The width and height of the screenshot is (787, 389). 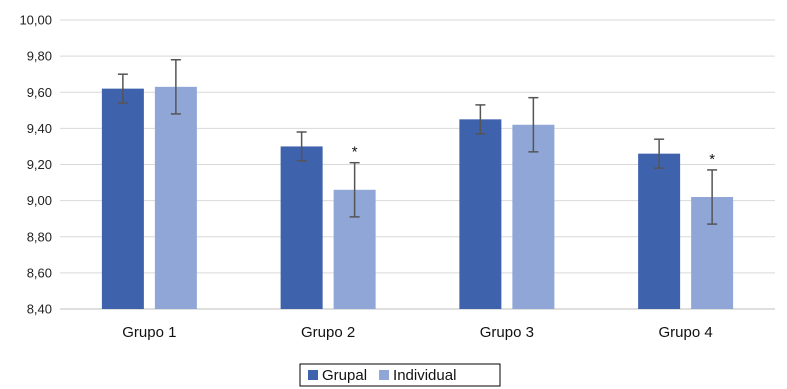 What do you see at coordinates (344, 375) in the screenshot?
I see `legend-label-grupal: Grupal` at bounding box center [344, 375].